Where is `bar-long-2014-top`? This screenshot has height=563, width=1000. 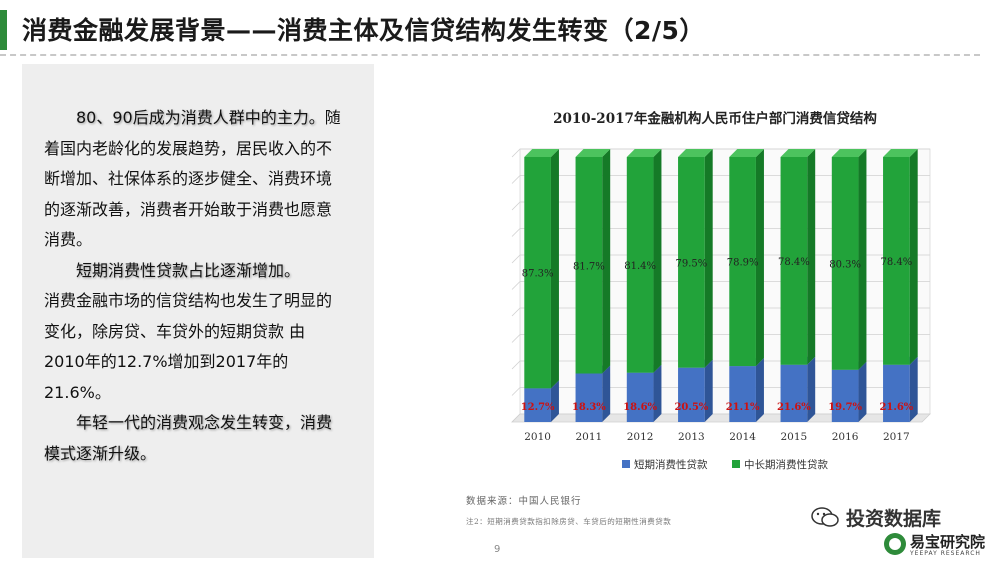 bar-long-2014-top is located at coordinates (746, 153).